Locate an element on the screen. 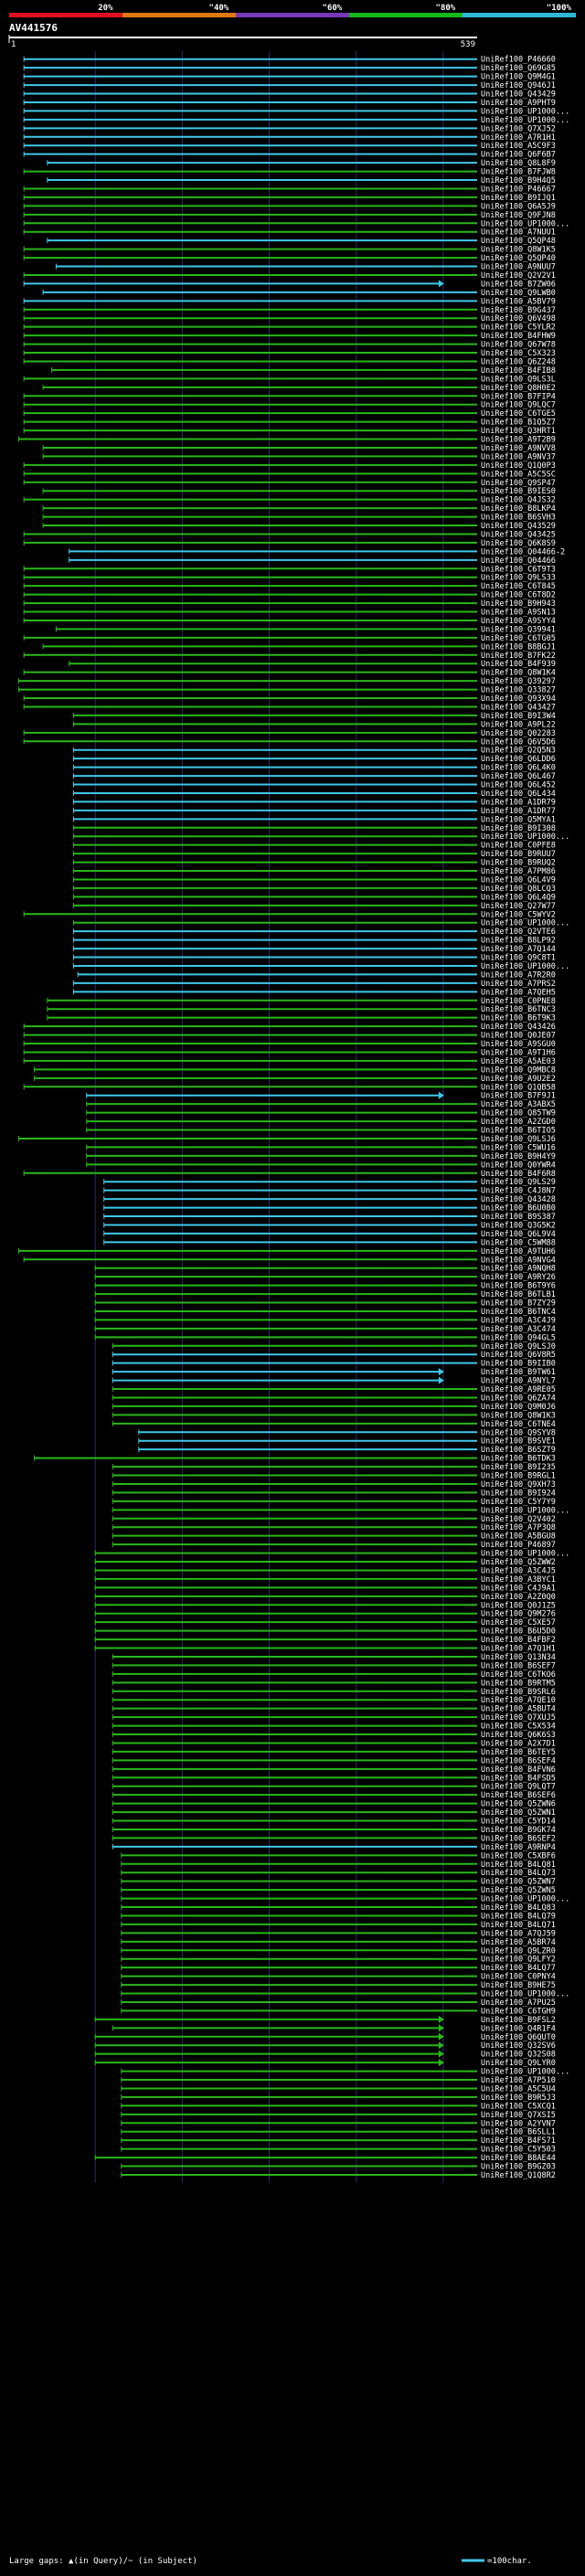 This screenshot has width=585, height=2576. hit-label: UniRef100_B4FBF2 is located at coordinates (518, 1640).